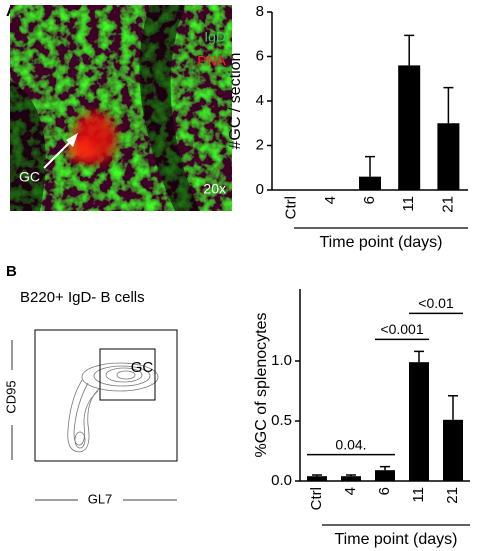 This screenshot has width=482, height=551. I want to click on image-label: PNA, so click(211, 61).